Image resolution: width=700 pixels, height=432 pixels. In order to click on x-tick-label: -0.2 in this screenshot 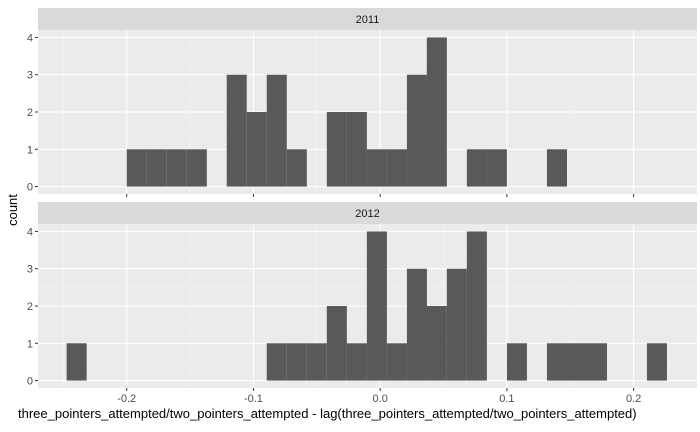, I will do `click(126, 399)`.